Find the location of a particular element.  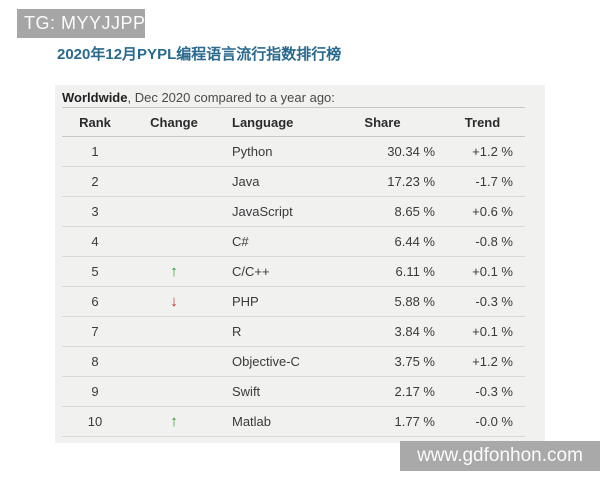

column-header-change: Change is located at coordinates (174, 122).